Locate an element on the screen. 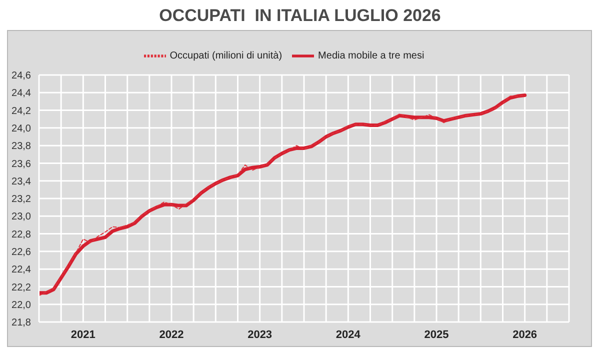 The image size is (600, 360). x-tick-label: 2022 is located at coordinates (171, 334).